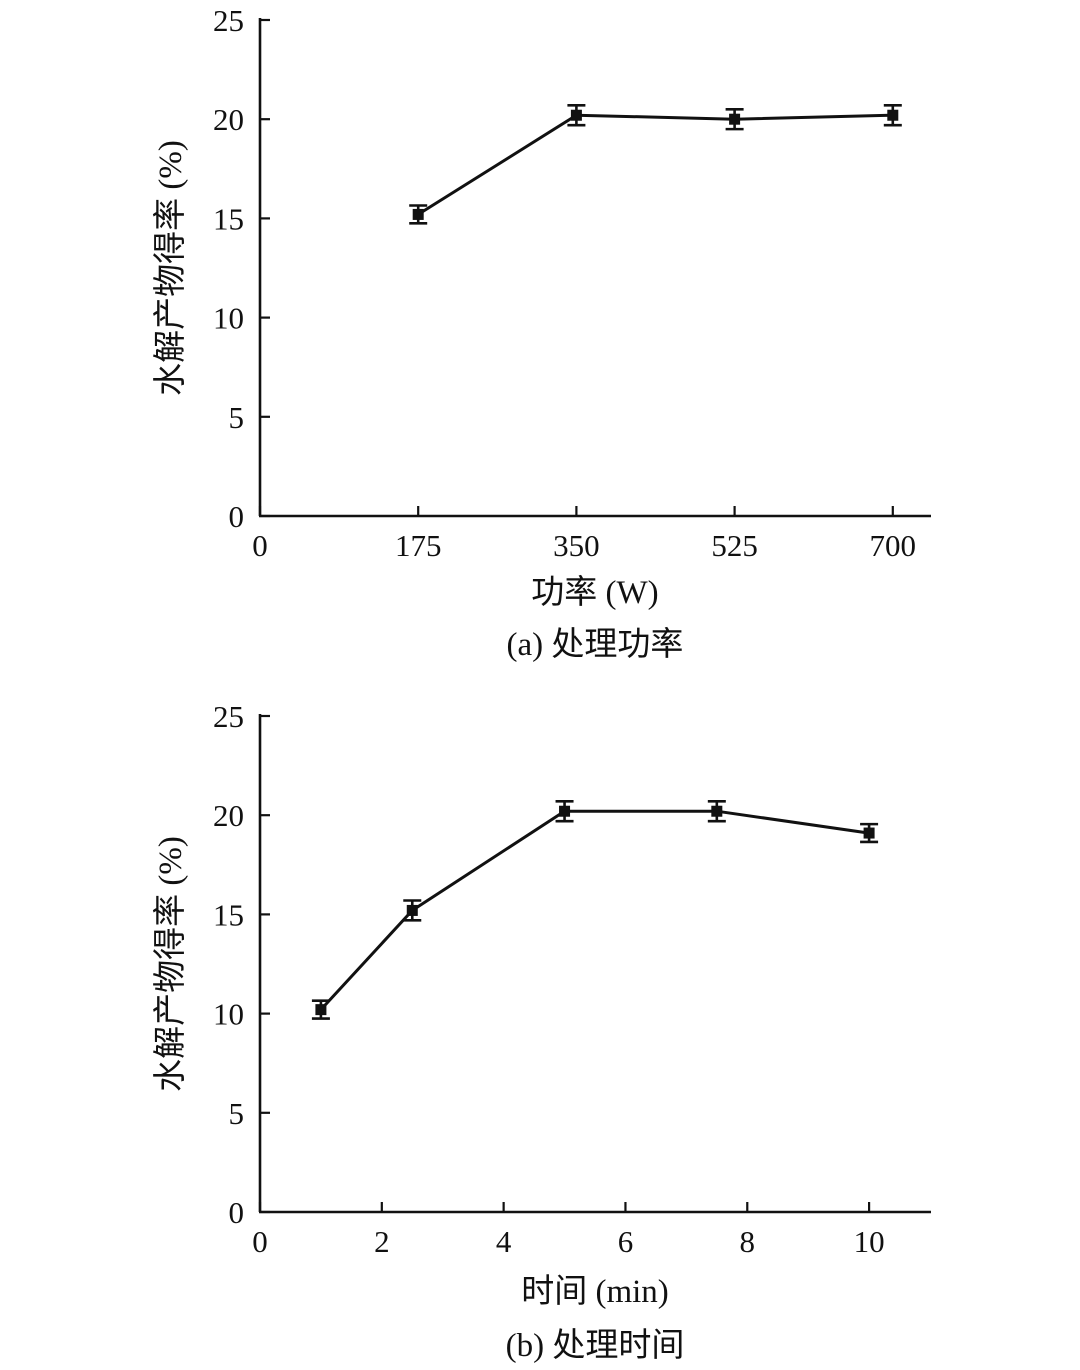 Image resolution: width=1080 pixels, height=1370 pixels. I want to click on series-line-a, so click(655, 164).